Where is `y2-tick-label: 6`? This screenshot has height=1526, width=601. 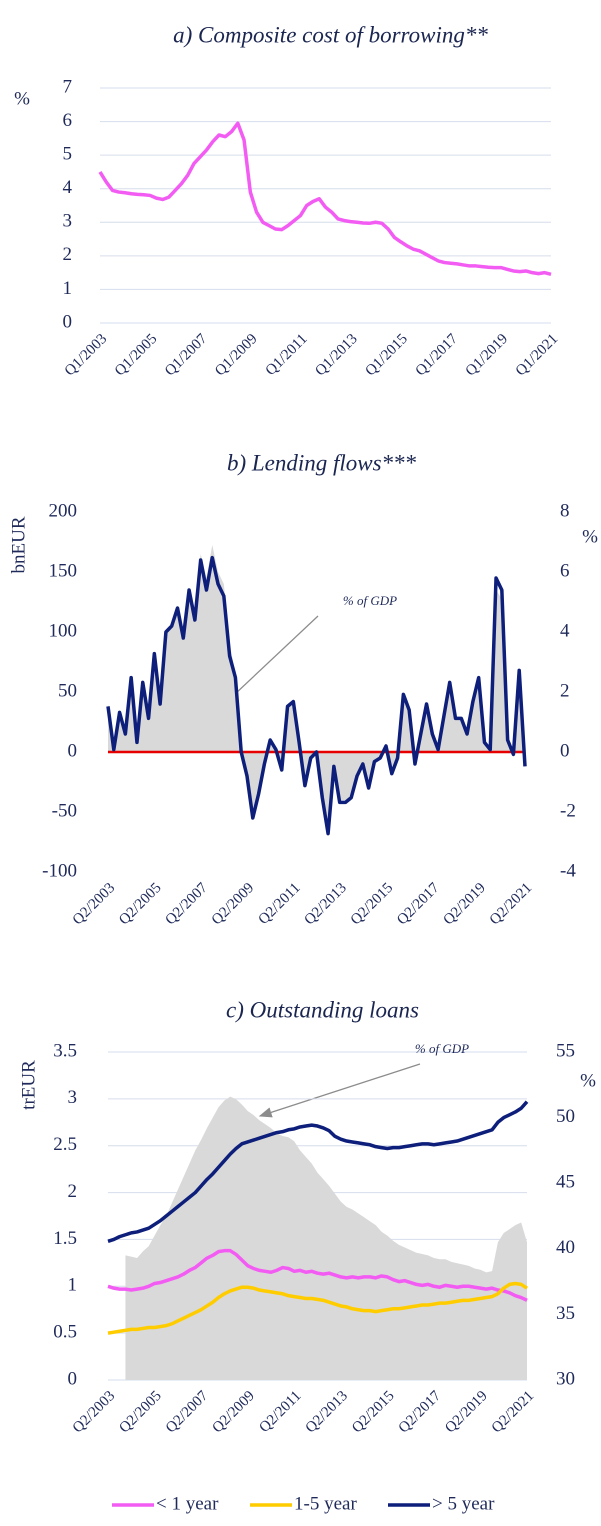
y2-tick-label: 6 is located at coordinates (565, 570).